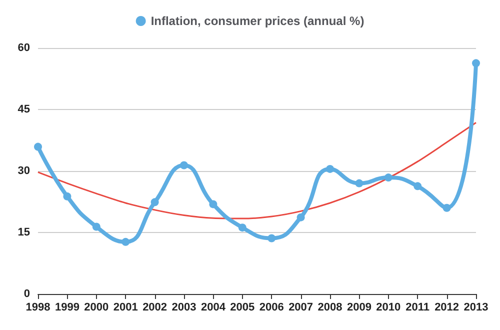  What do you see at coordinates (257, 21) in the screenshot?
I see `legend-label: Inflation, consumer prices (annual %)` at bounding box center [257, 21].